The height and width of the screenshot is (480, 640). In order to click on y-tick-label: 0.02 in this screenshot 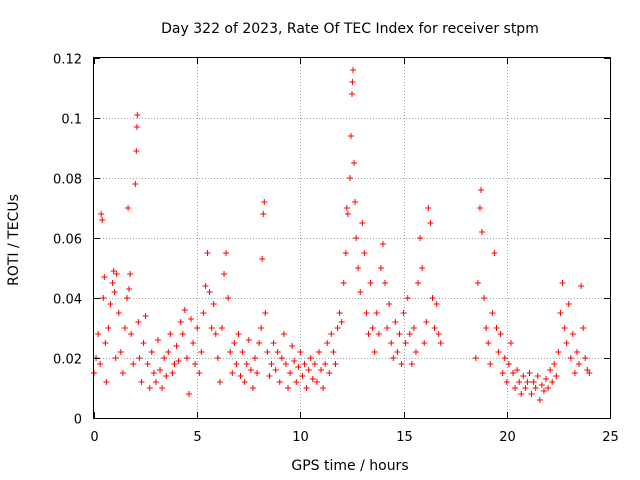, I will do `click(67, 360)`.